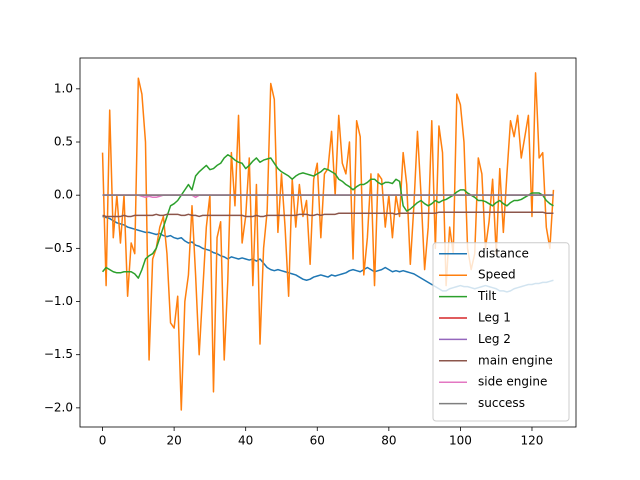 This screenshot has width=640, height=480. I want to click on x-tick-label: 40, so click(245, 441).